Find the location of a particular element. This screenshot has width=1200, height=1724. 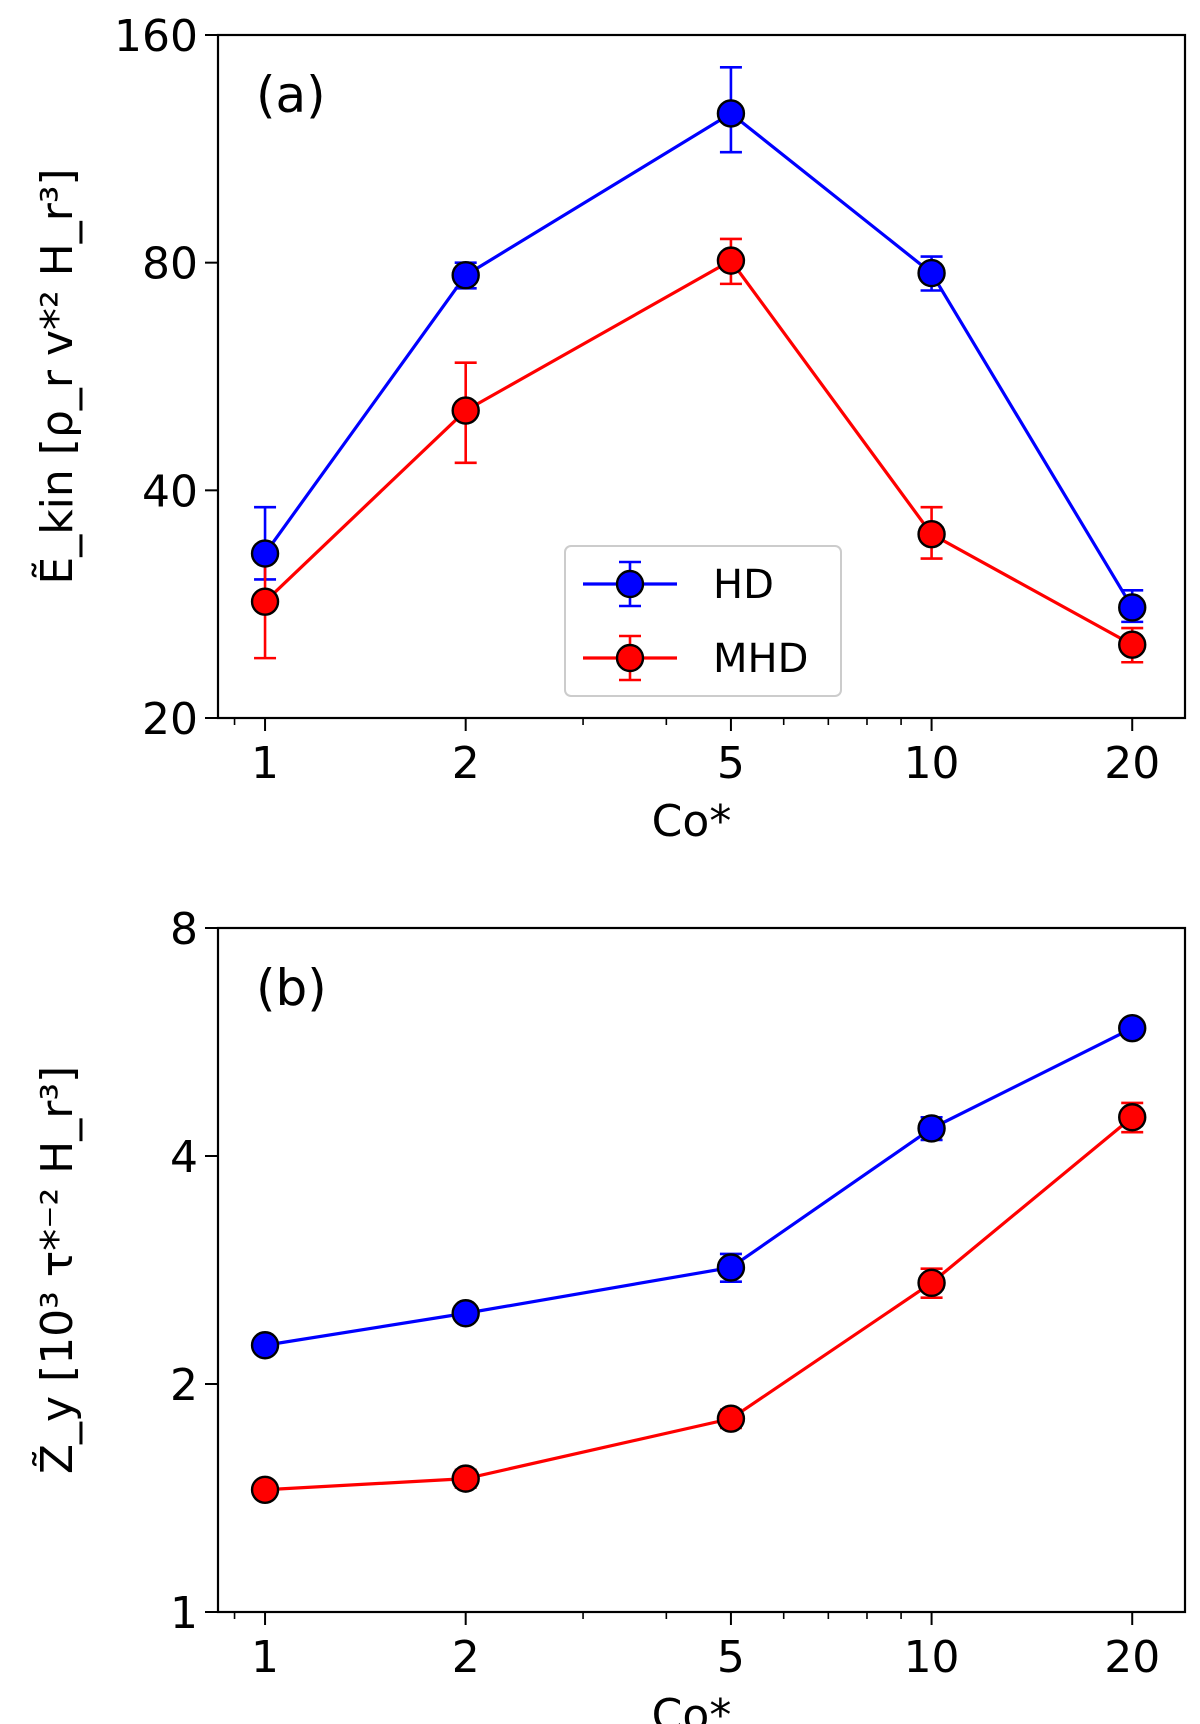

y-tick-label: 4 is located at coordinates (184, 1157).